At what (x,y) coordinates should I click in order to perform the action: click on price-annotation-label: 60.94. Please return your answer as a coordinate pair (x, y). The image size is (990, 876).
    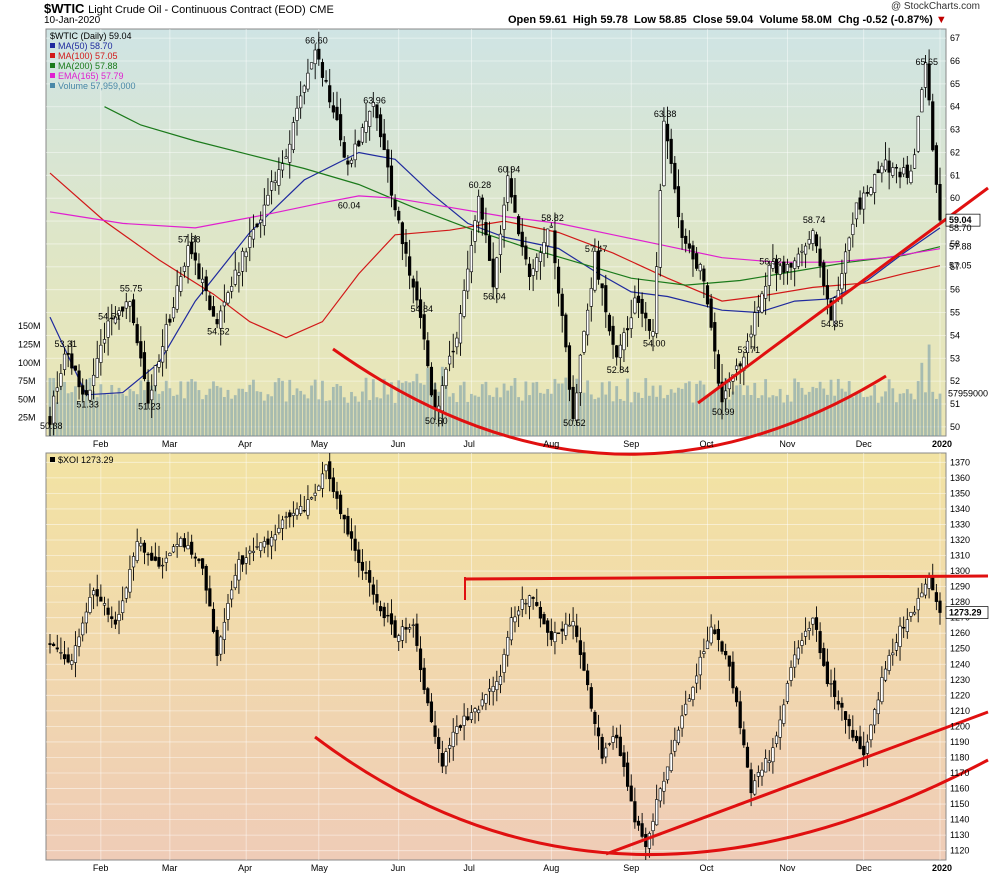
    Looking at the image, I should click on (509, 170).